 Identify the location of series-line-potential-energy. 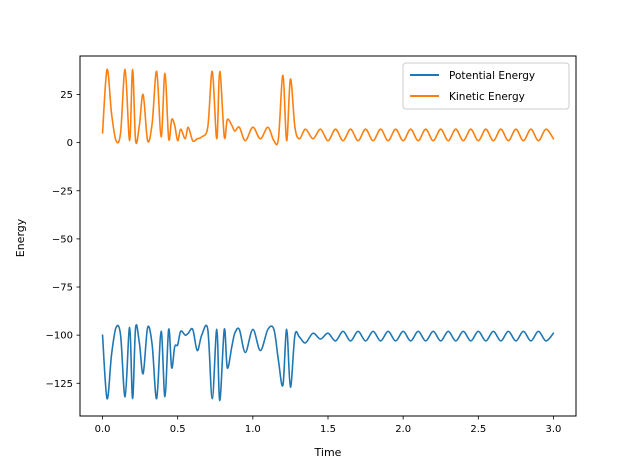
(328, 363).